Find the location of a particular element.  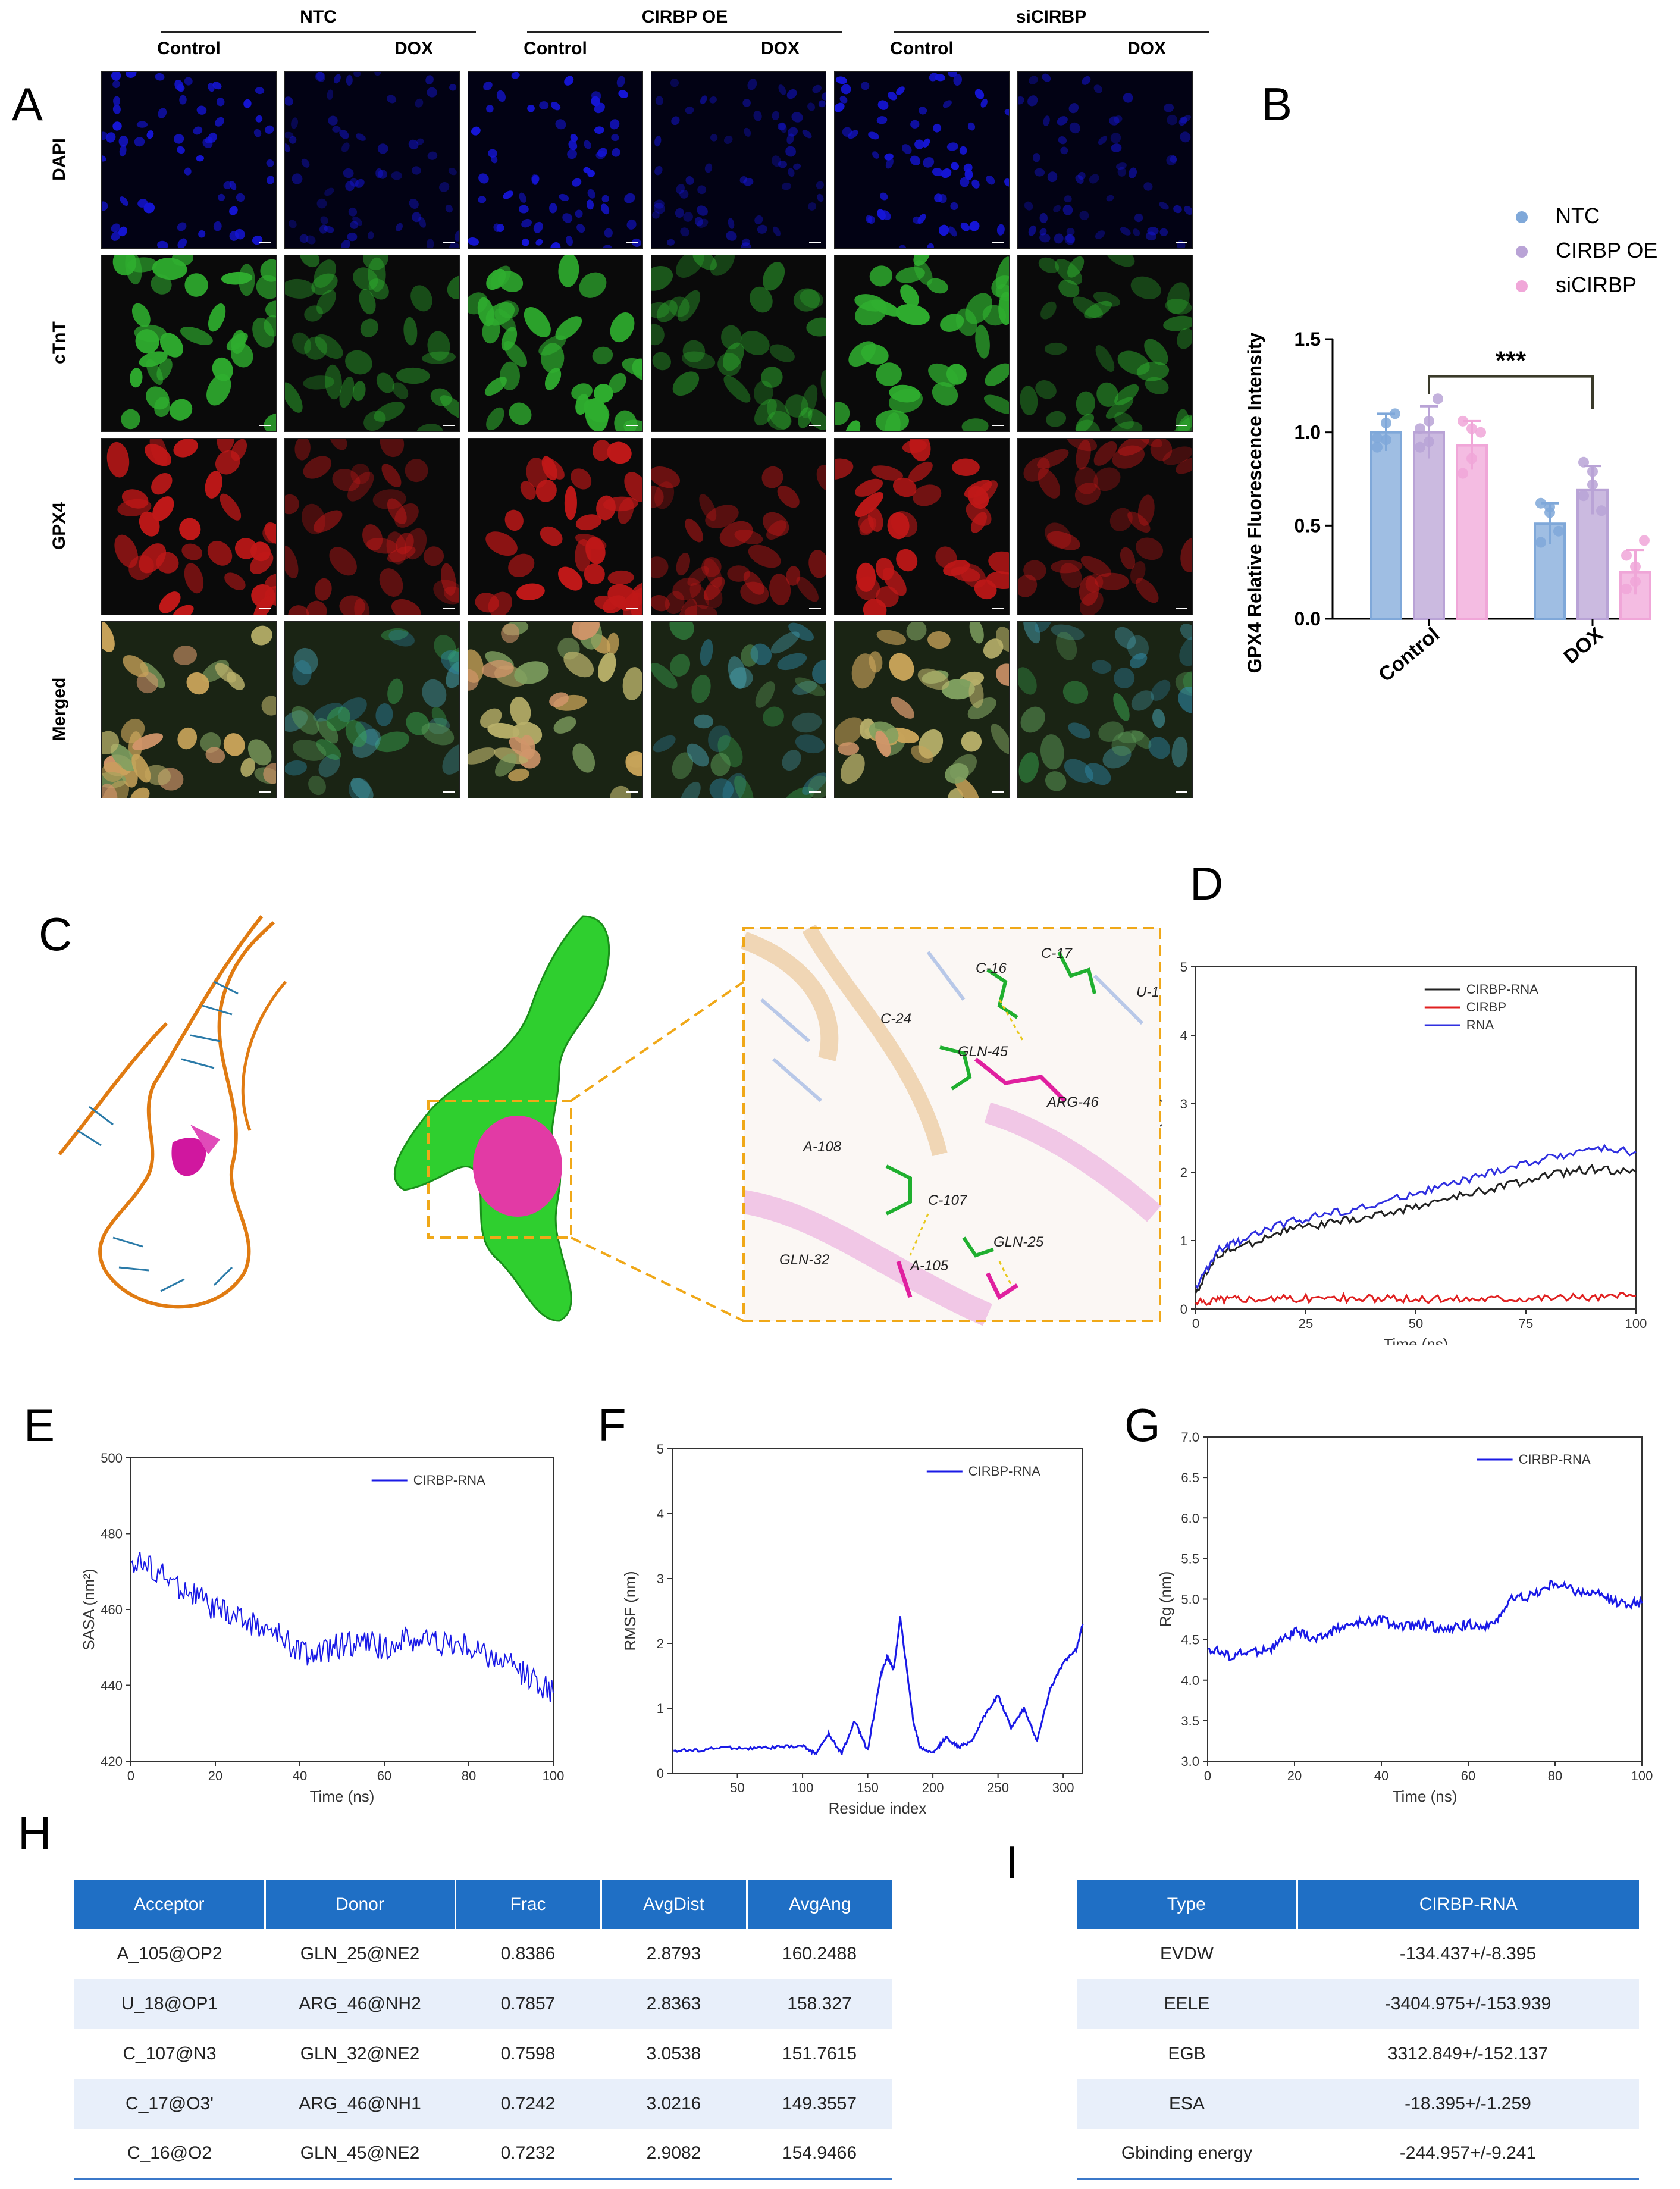

table-cell: C_17@O3' is located at coordinates (169, 2104).